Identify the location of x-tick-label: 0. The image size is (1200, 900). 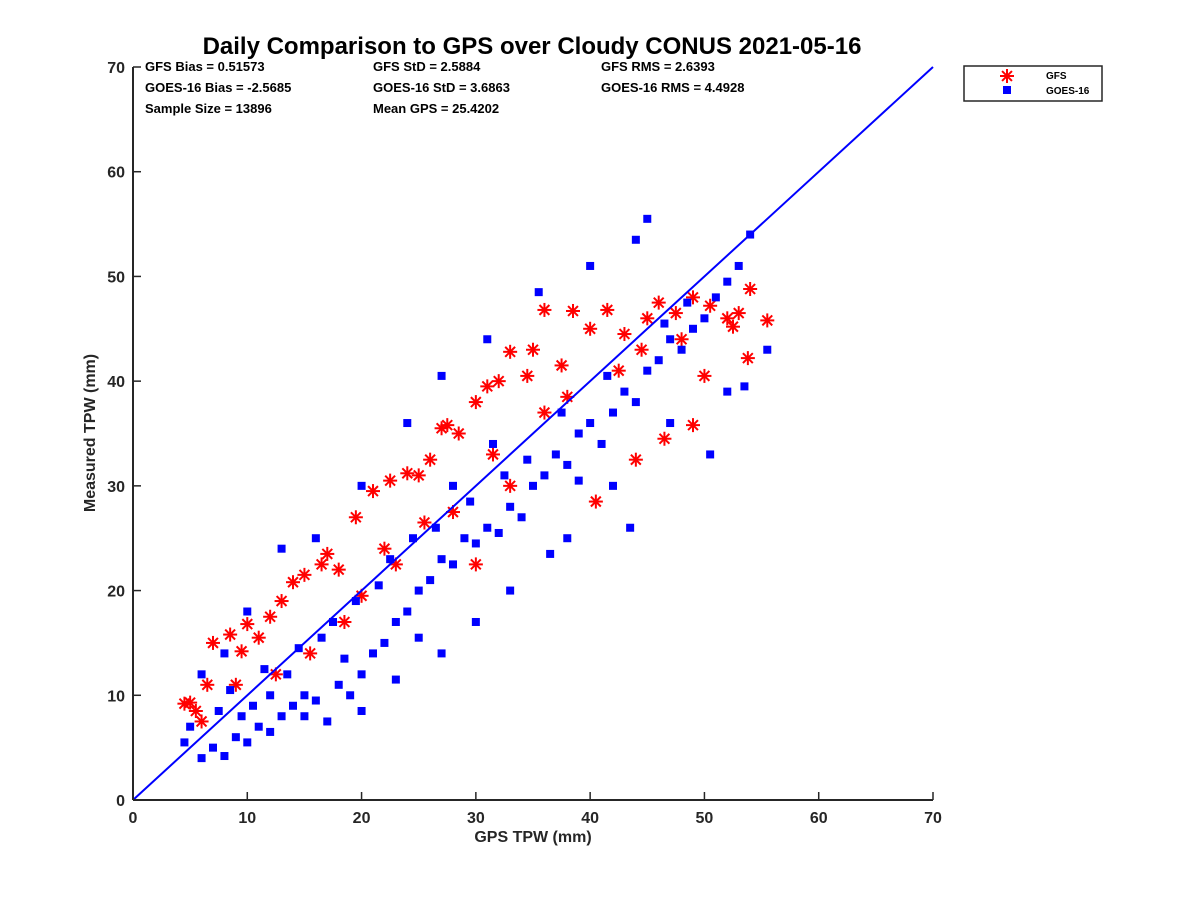
(133, 818).